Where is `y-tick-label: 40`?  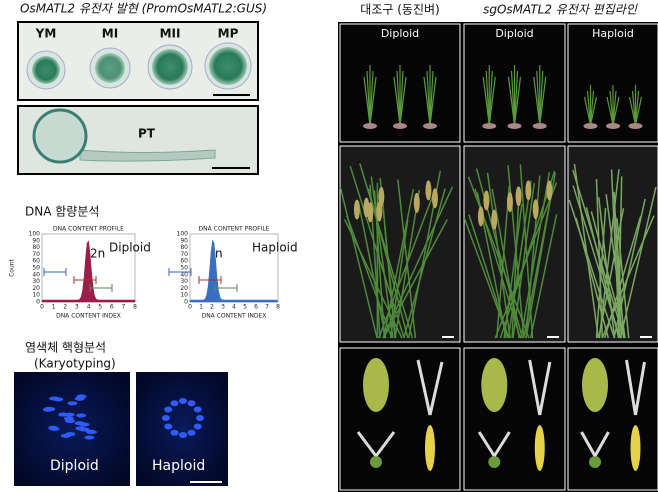 y-tick-label: 40 is located at coordinates (36, 274).